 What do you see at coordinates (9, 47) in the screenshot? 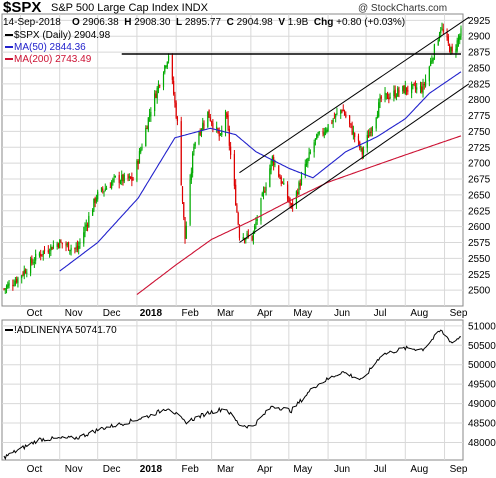
I see `ma50-swatch` at bounding box center [9, 47].